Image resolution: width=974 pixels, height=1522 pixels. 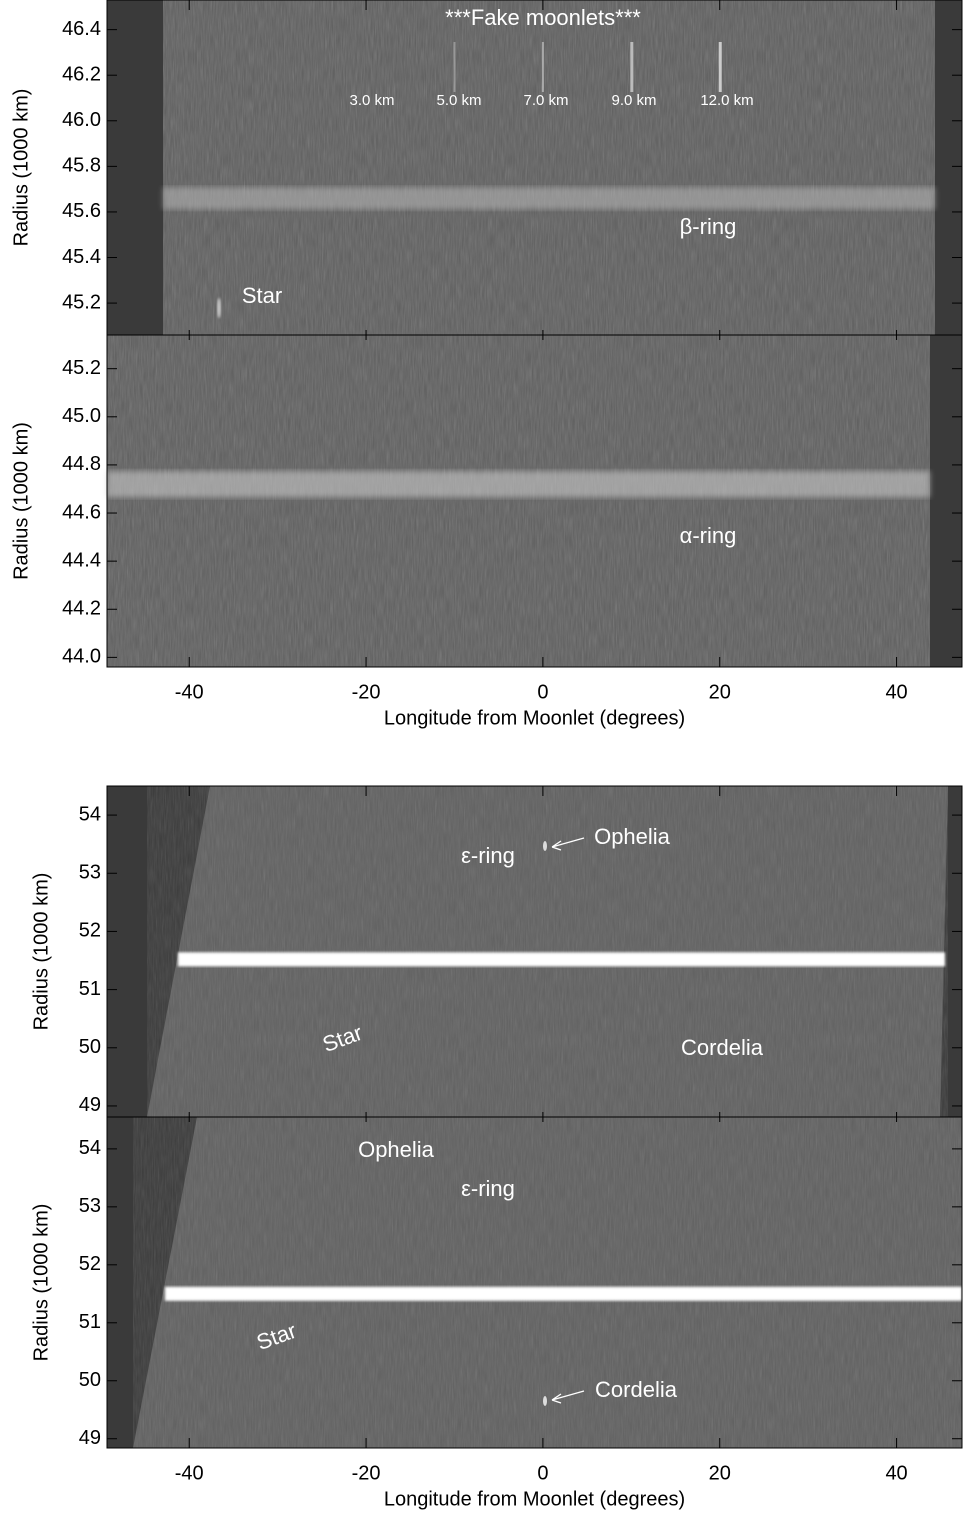 What do you see at coordinates (81, 464) in the screenshot?
I see `y-tick-label: 44.8` at bounding box center [81, 464].